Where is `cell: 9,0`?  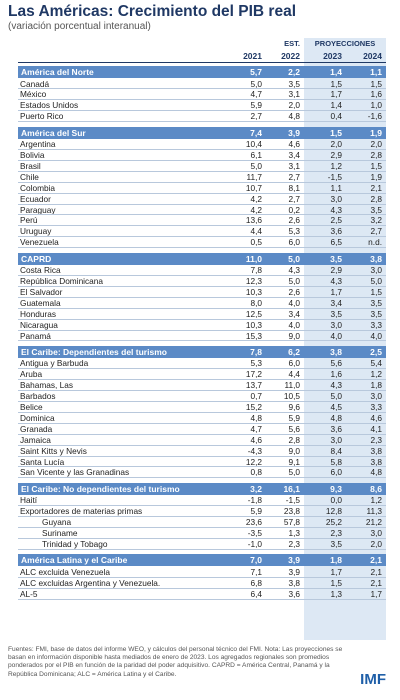 cell: 9,0 is located at coordinates (294, 450).